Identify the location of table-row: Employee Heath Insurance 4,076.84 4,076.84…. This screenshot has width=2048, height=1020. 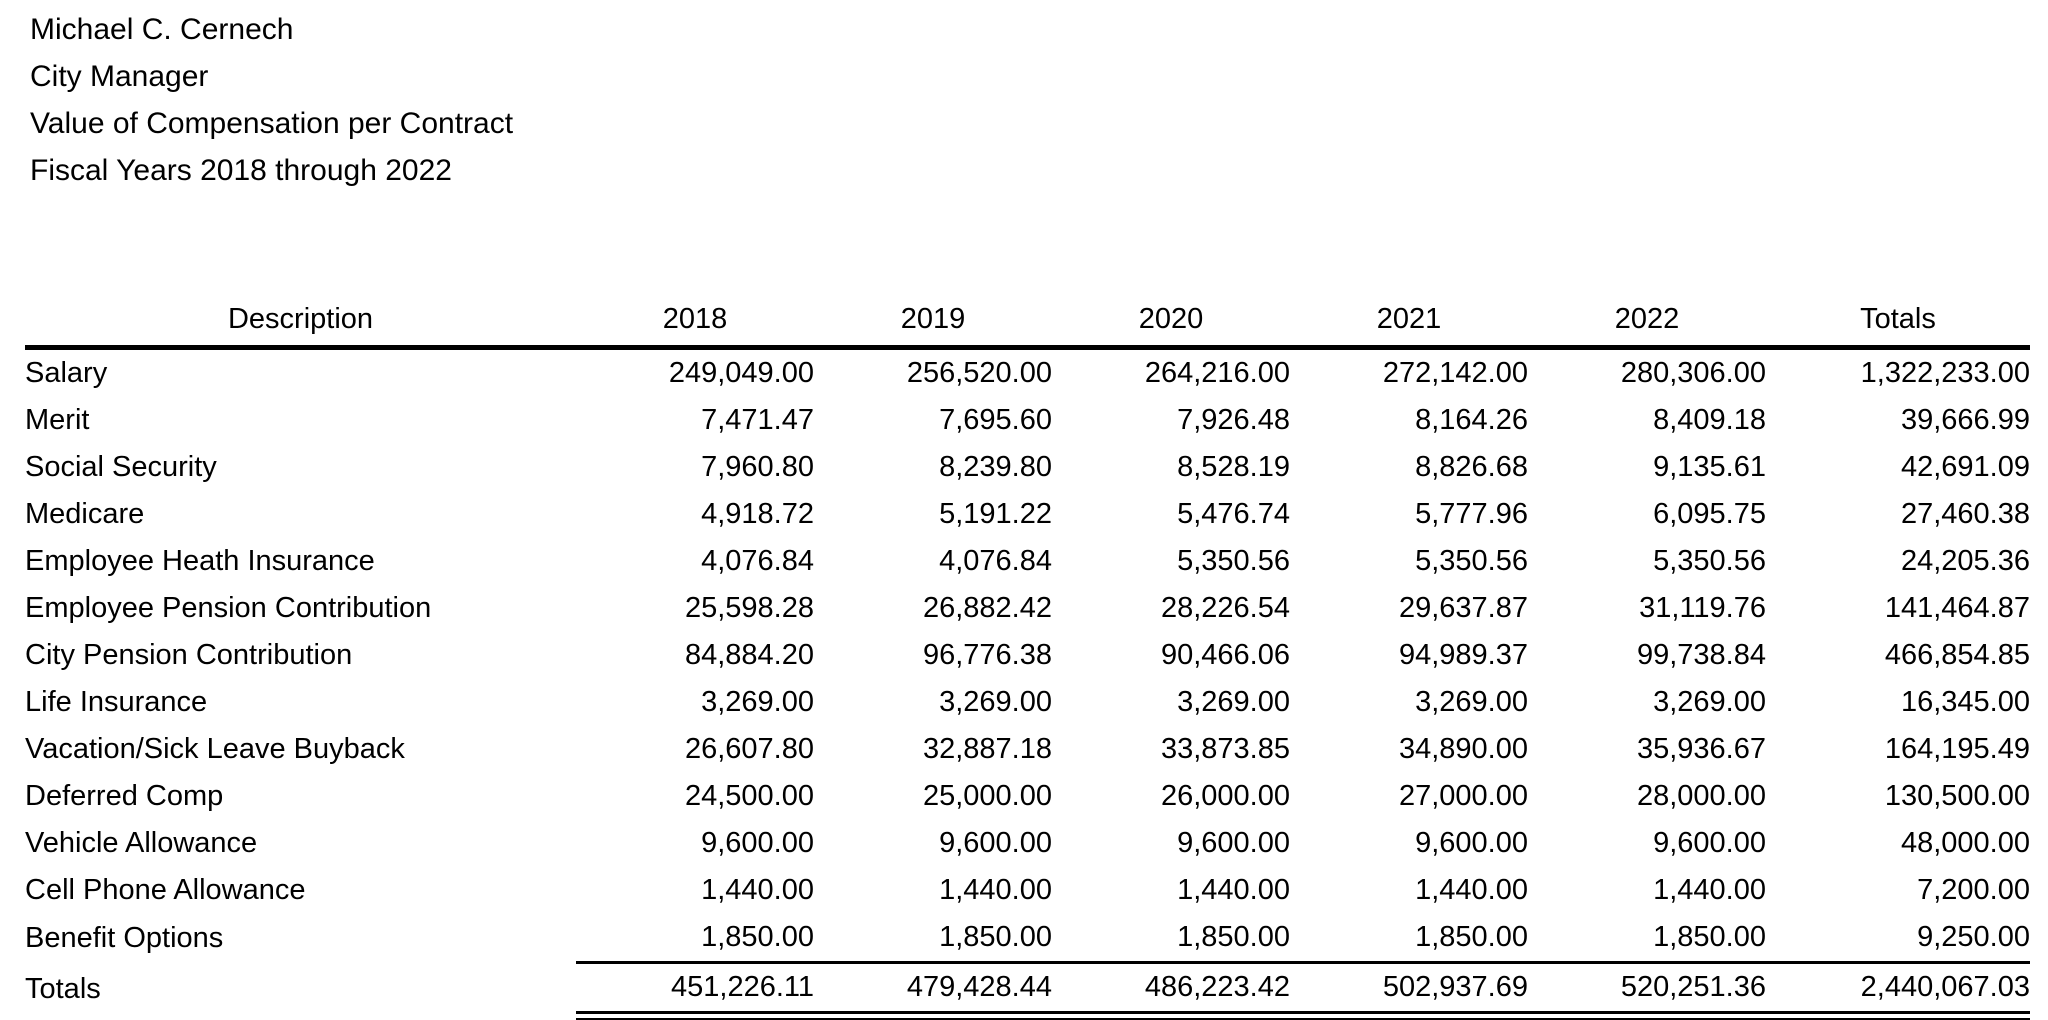
(1027, 561).